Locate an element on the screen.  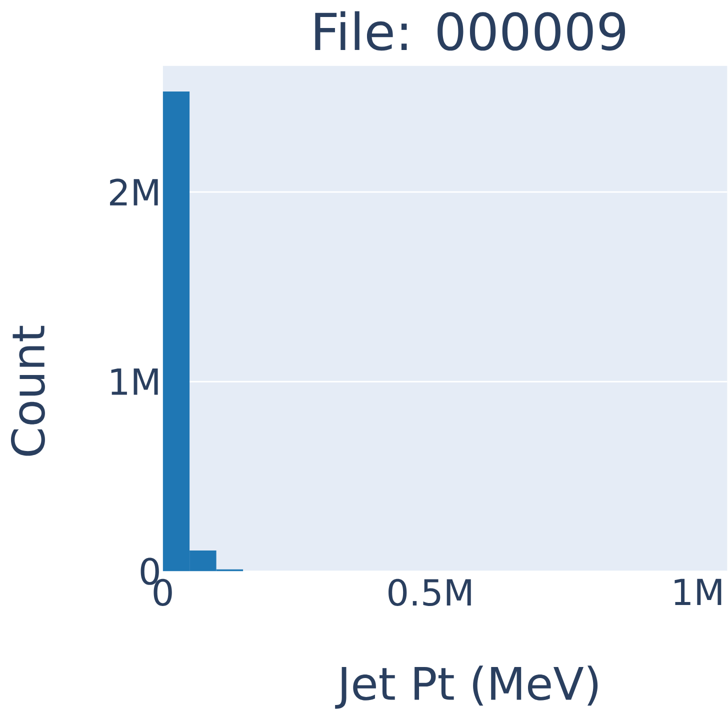
y-tick-label: 1M is located at coordinates (134, 381).